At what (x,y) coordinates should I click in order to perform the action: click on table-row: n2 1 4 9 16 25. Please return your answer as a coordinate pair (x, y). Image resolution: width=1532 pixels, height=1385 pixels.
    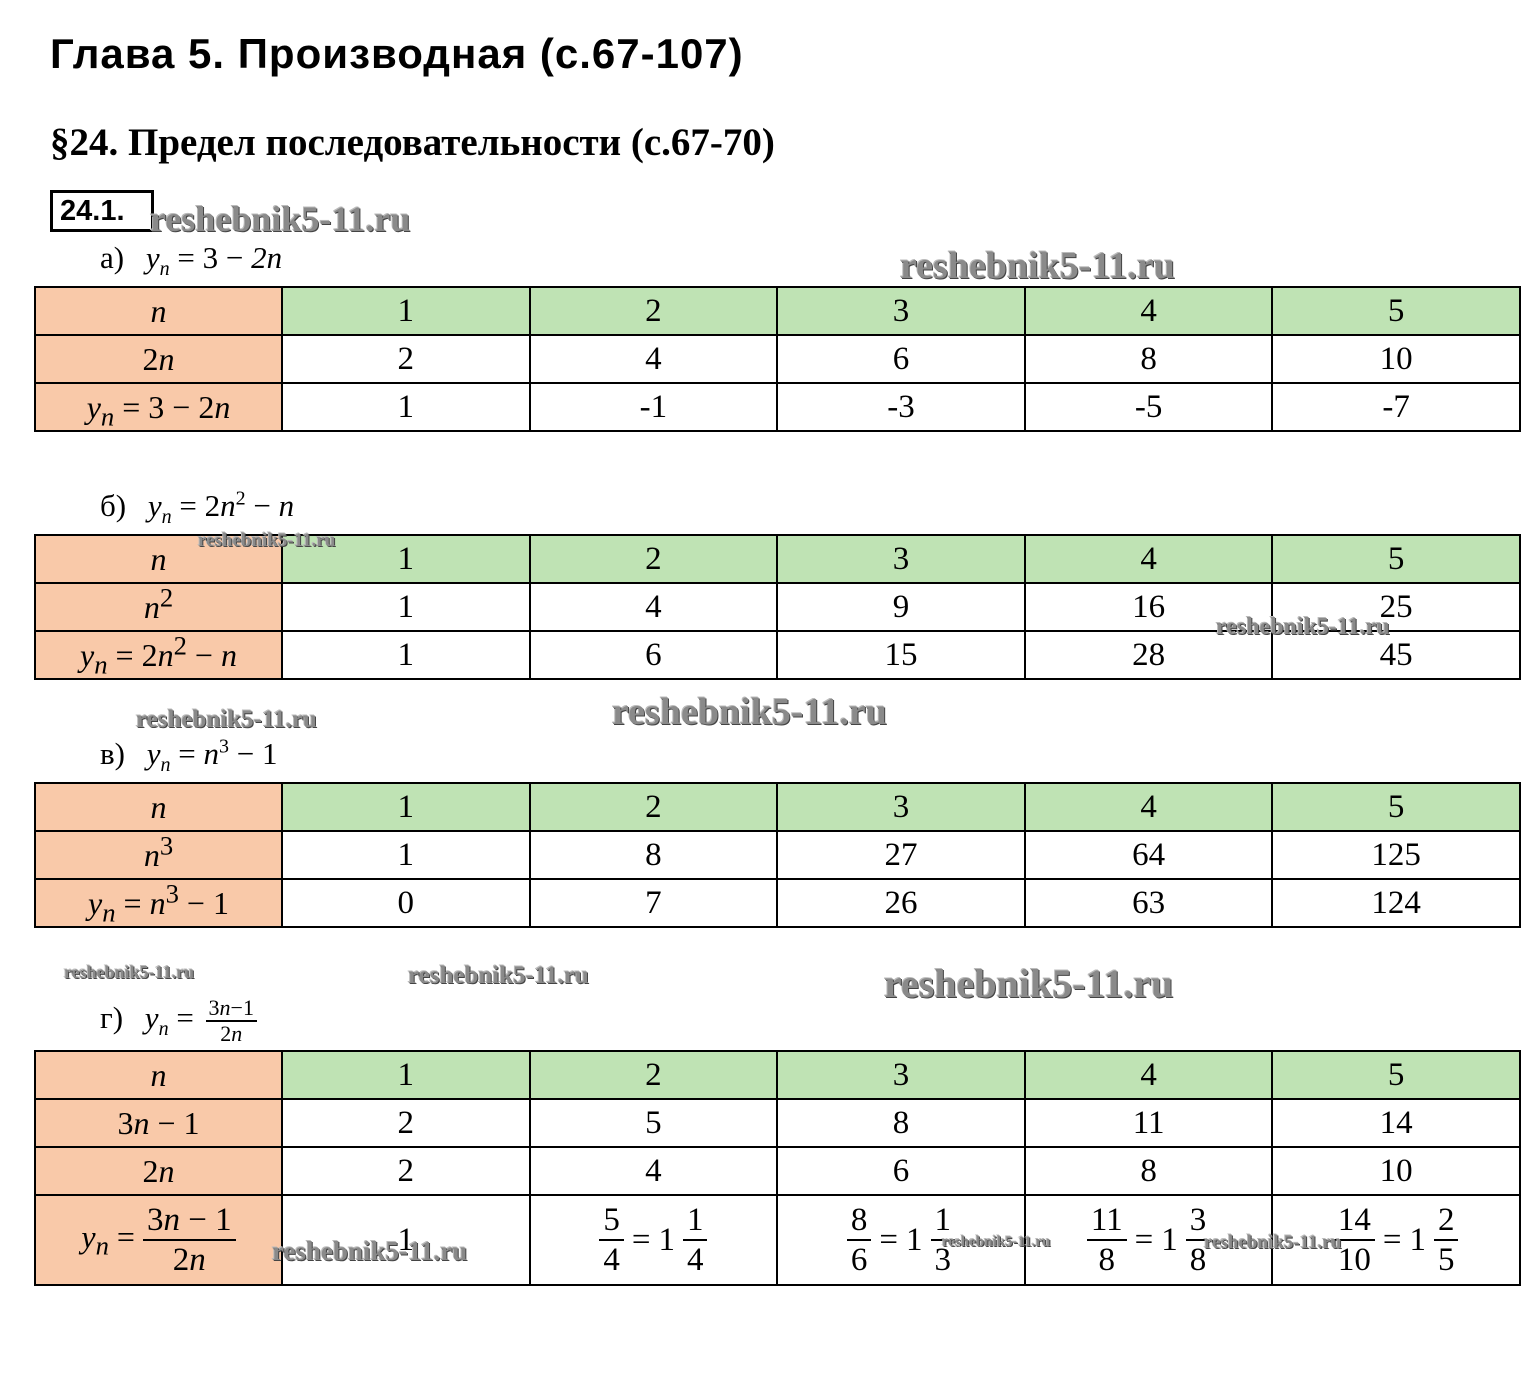
    Looking at the image, I should click on (777, 607).